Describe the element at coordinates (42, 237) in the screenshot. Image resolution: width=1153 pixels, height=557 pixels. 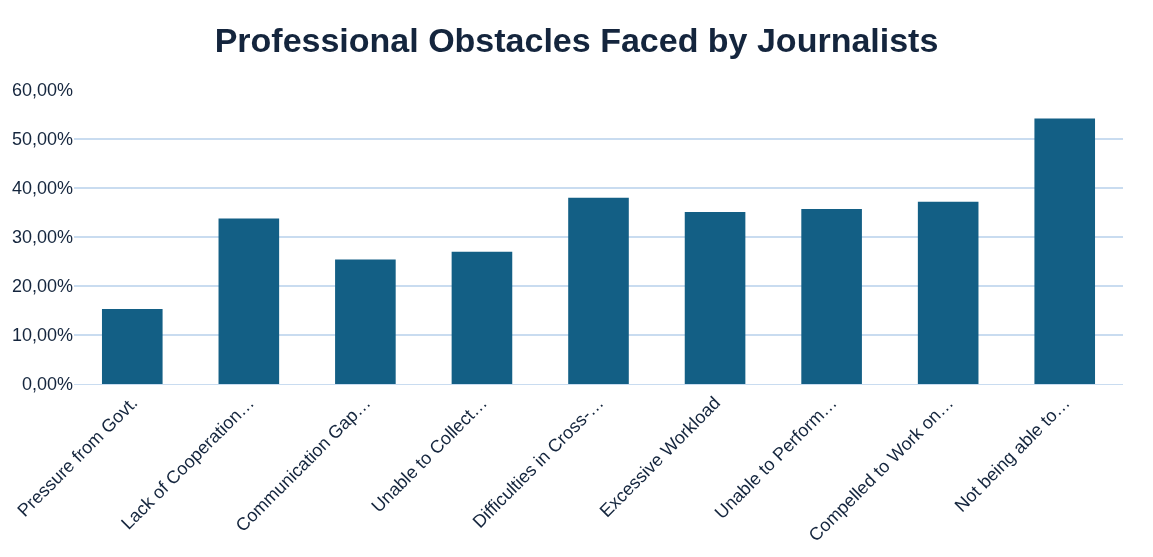
I see `y-tick-label: 30,00%` at that location.